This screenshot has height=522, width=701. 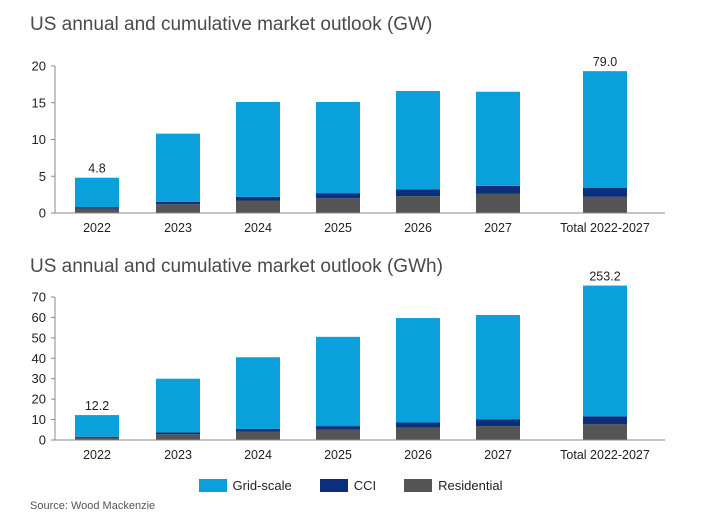 I want to click on legend-label-grid-scale: Grid-scale, so click(x=262, y=485).